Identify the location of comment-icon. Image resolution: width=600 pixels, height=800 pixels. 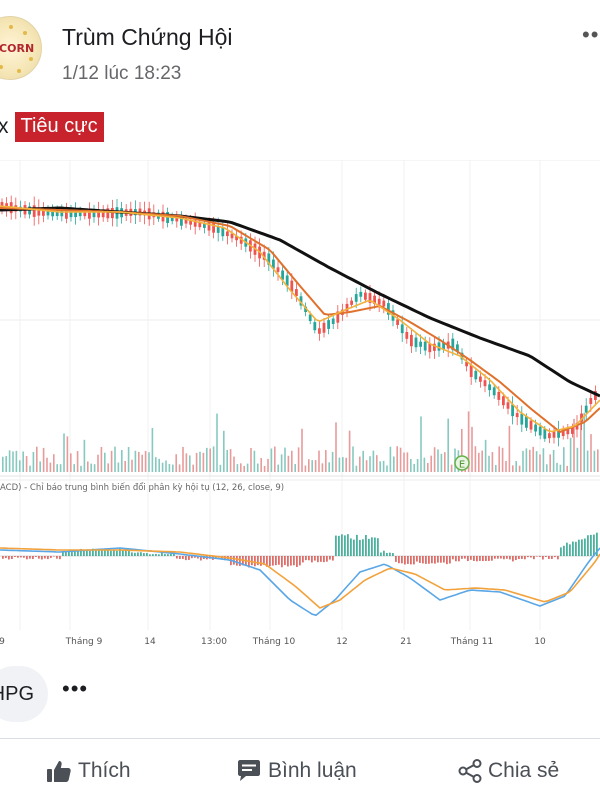
(249, 770).